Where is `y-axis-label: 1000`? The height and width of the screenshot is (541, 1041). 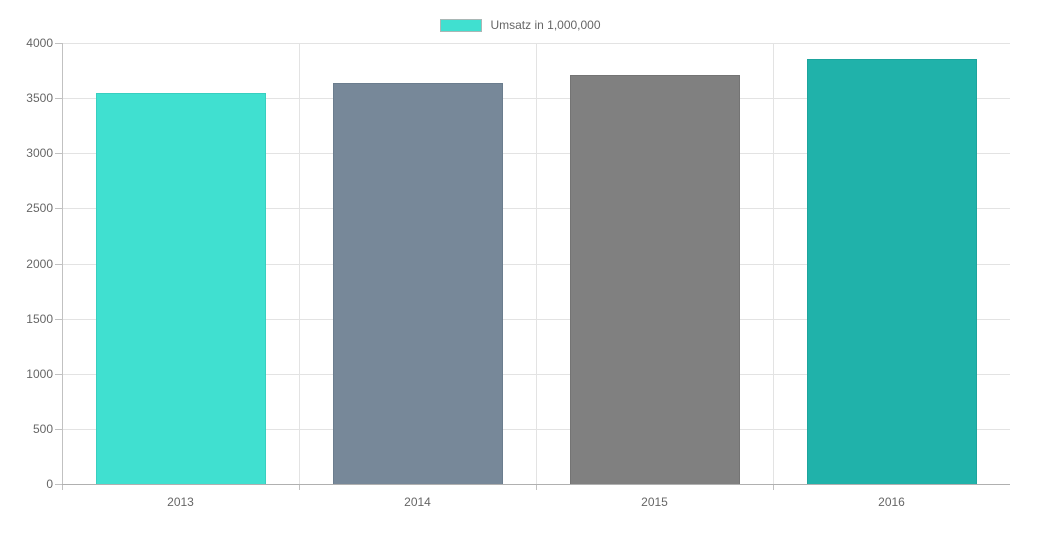 y-axis-label: 1000 is located at coordinates (39, 374).